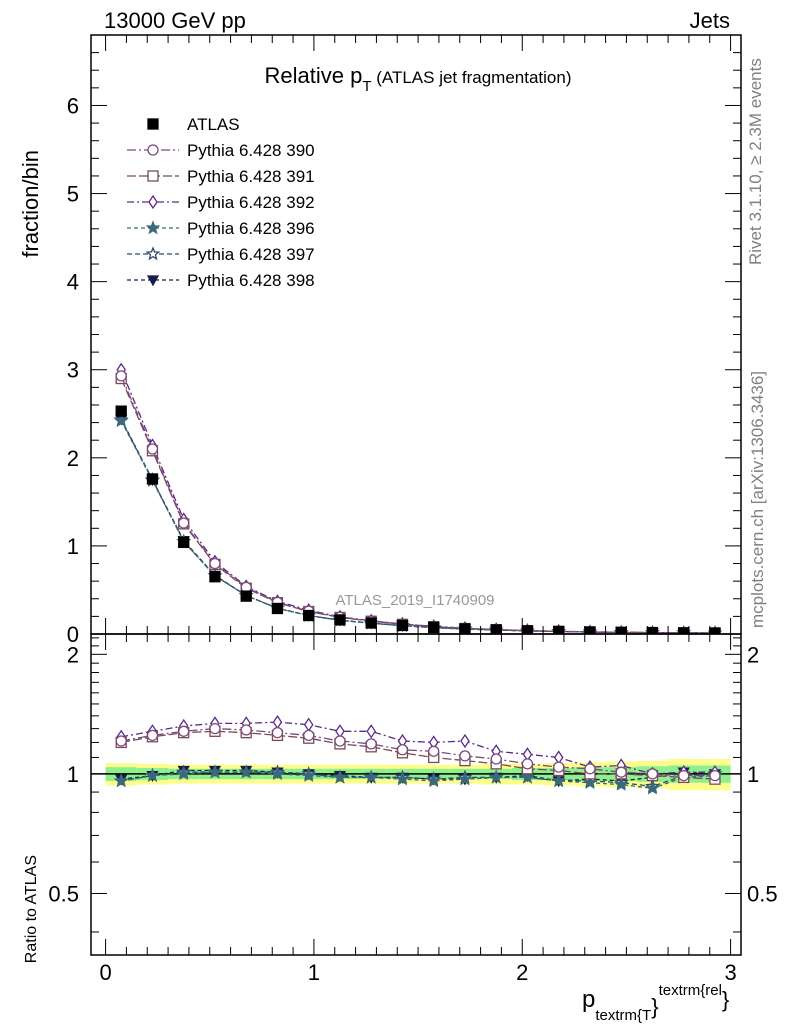 The height and width of the screenshot is (1024, 786). I want to click on ratio-point-s3-8-shape, so click(371, 776).